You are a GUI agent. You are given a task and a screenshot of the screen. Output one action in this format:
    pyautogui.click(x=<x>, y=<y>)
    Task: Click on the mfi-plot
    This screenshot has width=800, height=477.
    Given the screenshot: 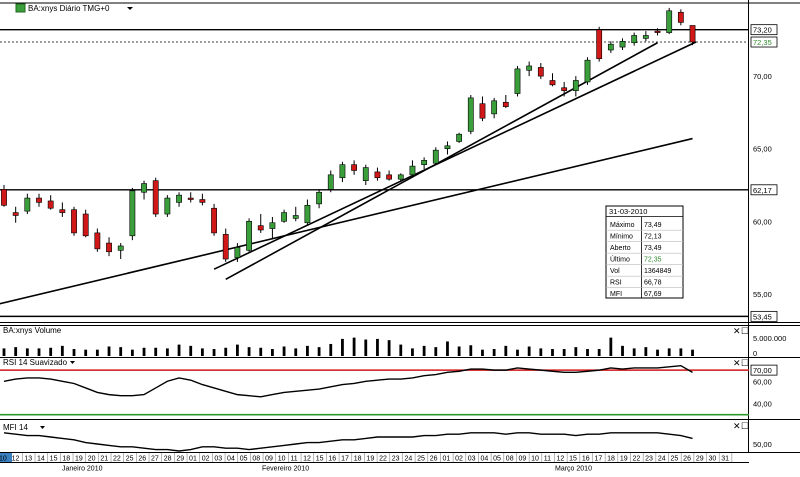 What is the action you would take?
    pyautogui.click(x=348, y=442)
    